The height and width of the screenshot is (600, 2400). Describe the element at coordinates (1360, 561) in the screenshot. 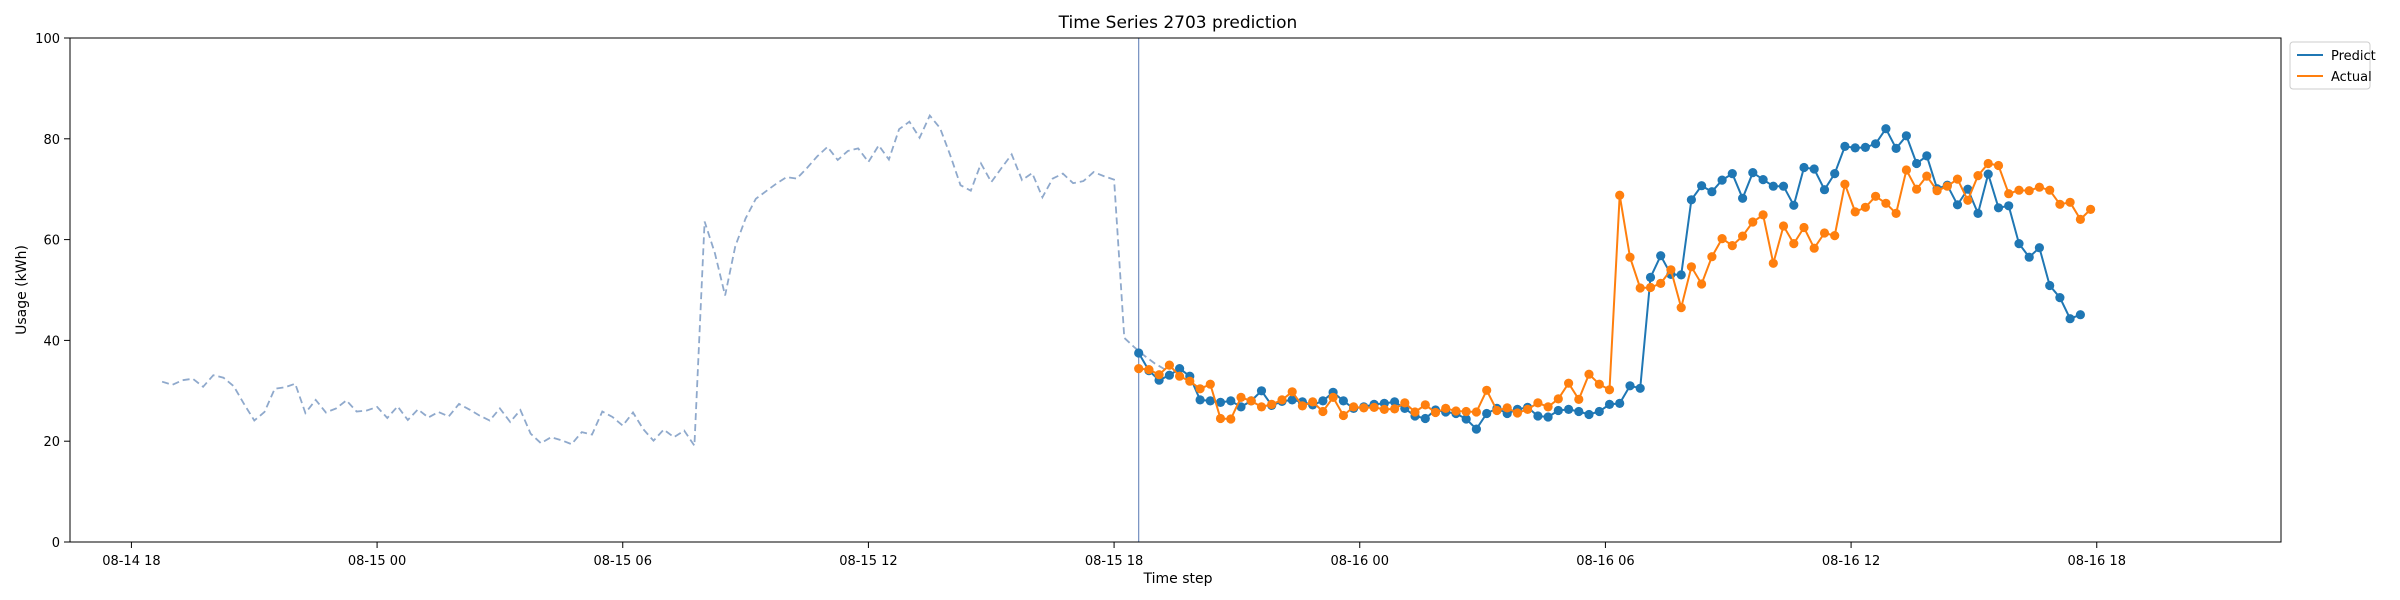

I see `x-tick-label: 08-16 00` at that location.